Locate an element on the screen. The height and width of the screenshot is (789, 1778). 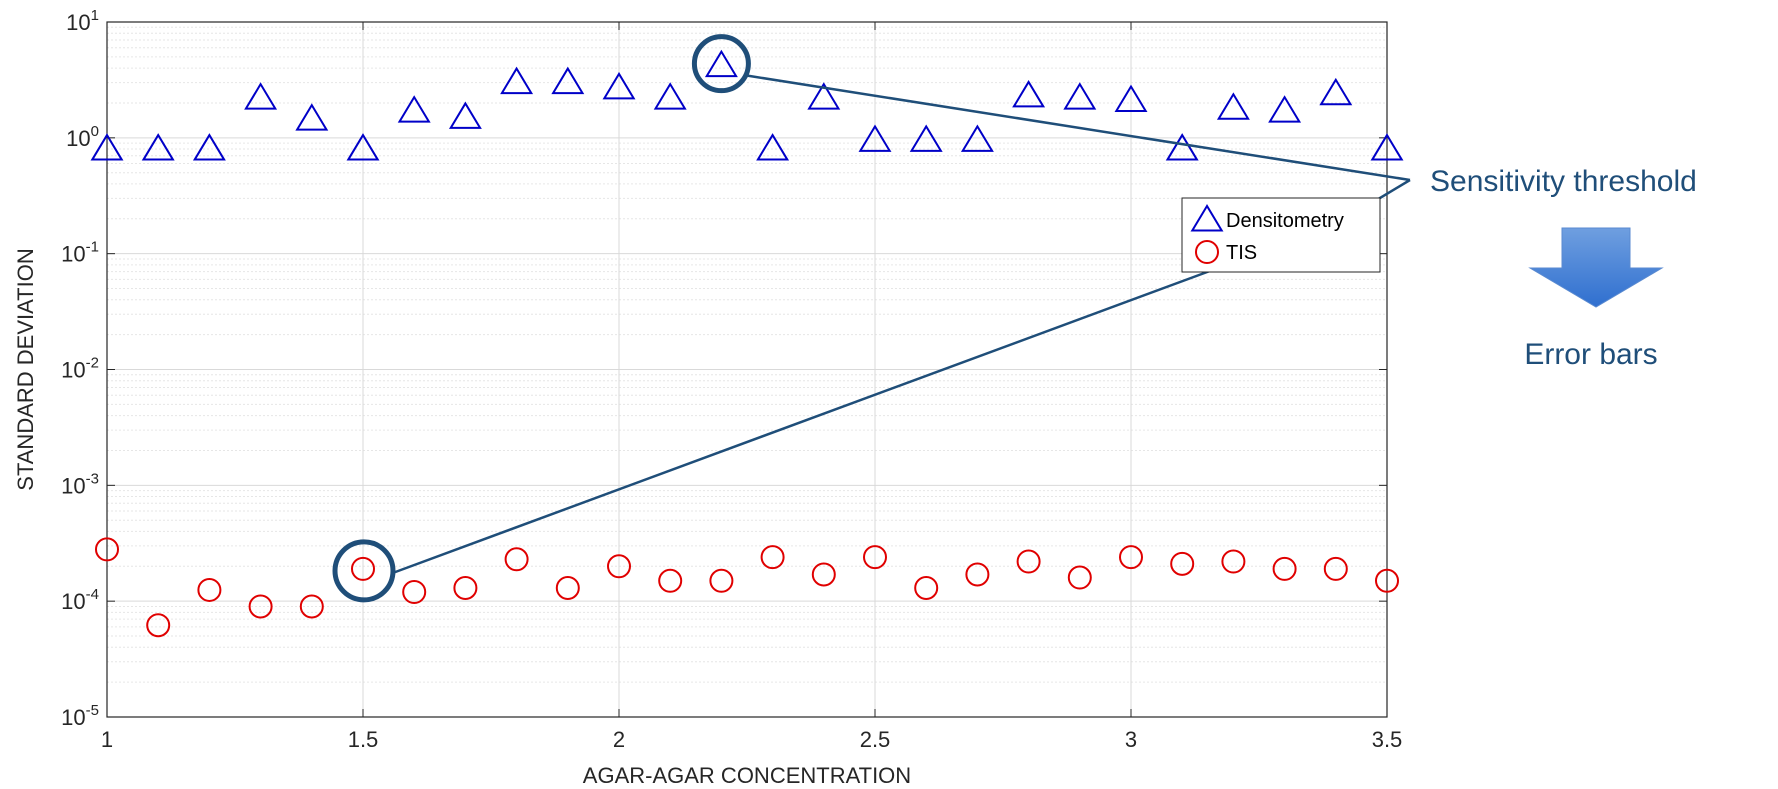
y-tick-label: 10⁻¹ is located at coordinates (80, 253).